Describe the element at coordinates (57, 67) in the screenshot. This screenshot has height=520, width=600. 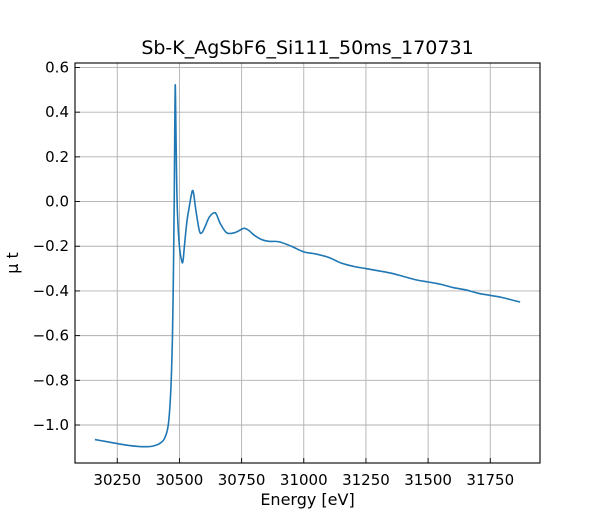
I see `y-tick-label: 0.6` at that location.